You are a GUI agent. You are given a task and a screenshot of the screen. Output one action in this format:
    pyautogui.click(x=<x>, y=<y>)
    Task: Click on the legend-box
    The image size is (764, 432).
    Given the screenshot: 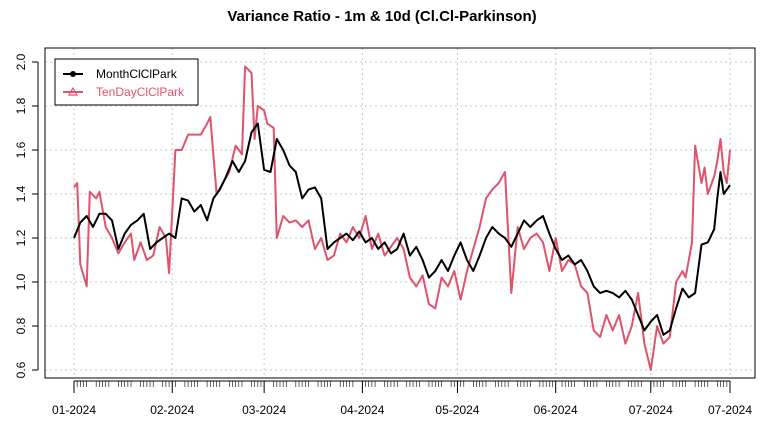 What is the action you would take?
    pyautogui.click(x=126, y=82)
    